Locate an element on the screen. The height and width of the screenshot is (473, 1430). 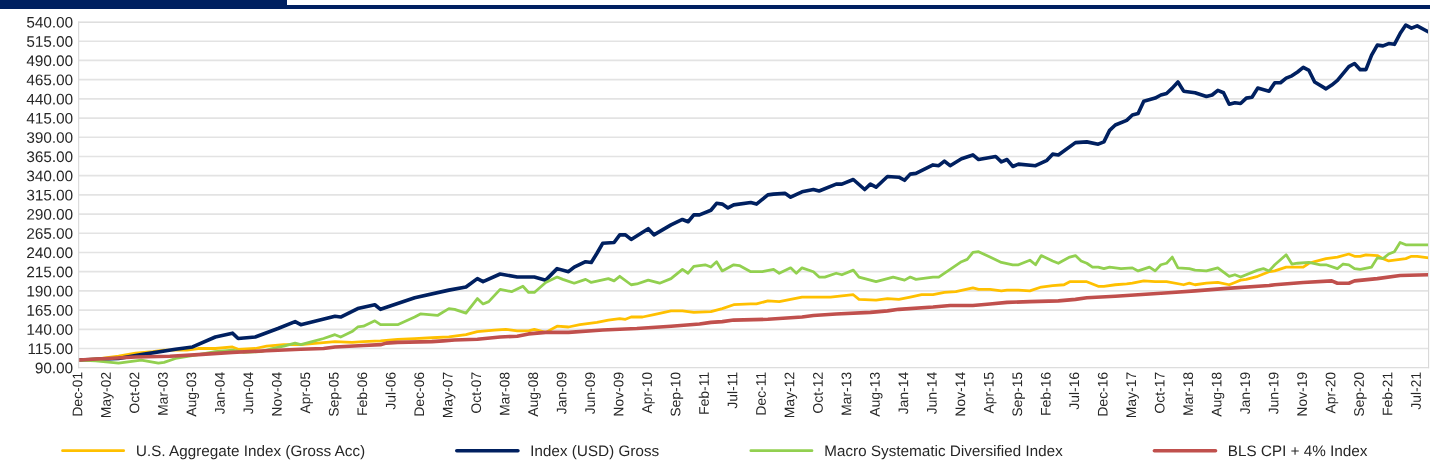
x-tick-label: Nov-04 is located at coordinates (276, 394).